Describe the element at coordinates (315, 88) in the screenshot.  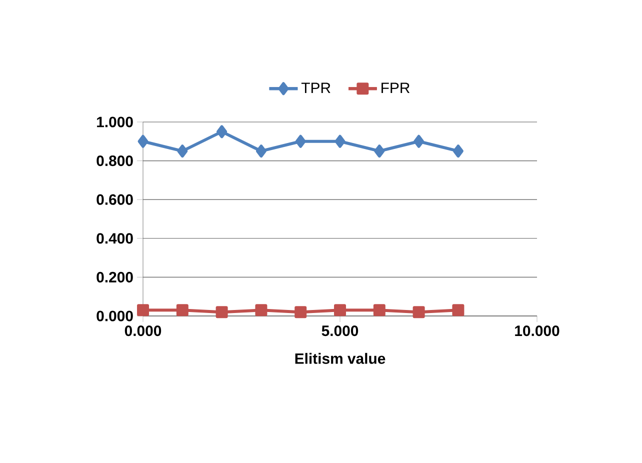
I see `legend-label: TPR` at that location.